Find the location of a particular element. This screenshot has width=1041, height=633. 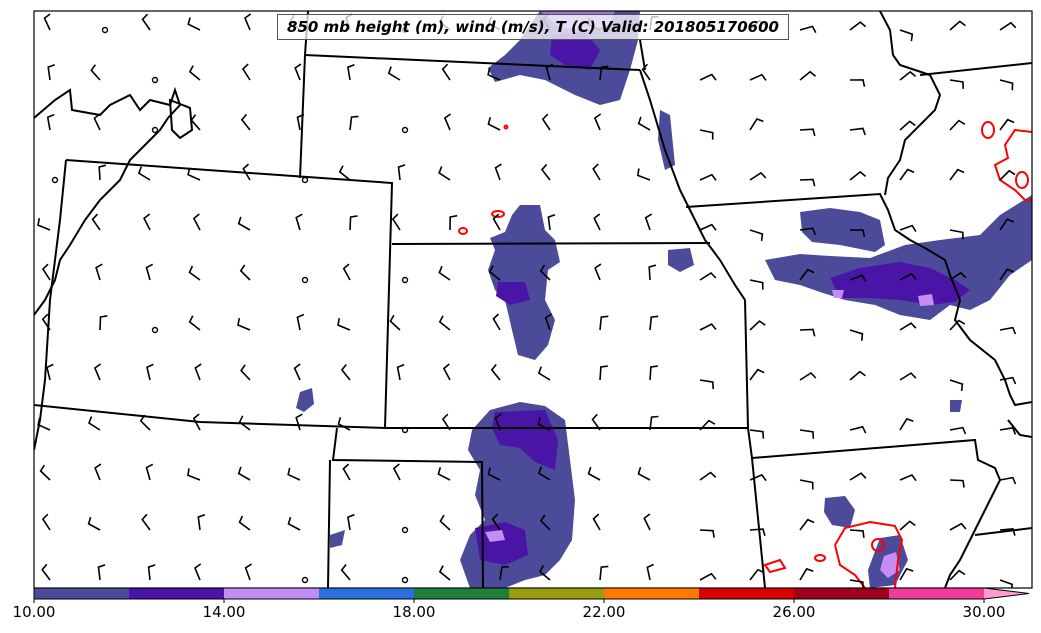

colorbar-label-6: 30.00 is located at coordinates (984, 612).